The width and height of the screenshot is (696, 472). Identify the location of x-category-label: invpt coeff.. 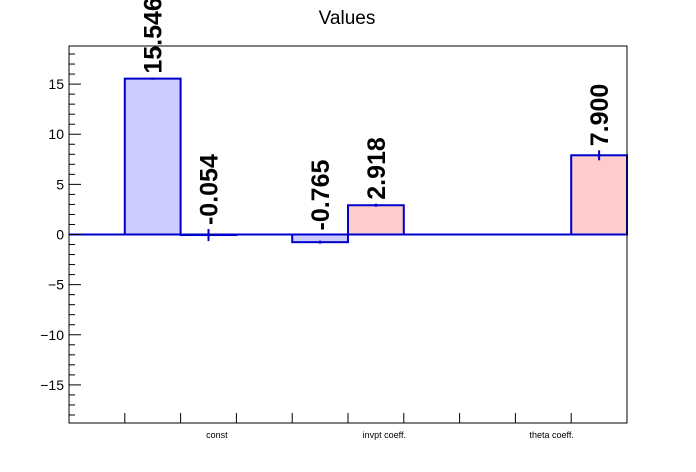
(384, 435).